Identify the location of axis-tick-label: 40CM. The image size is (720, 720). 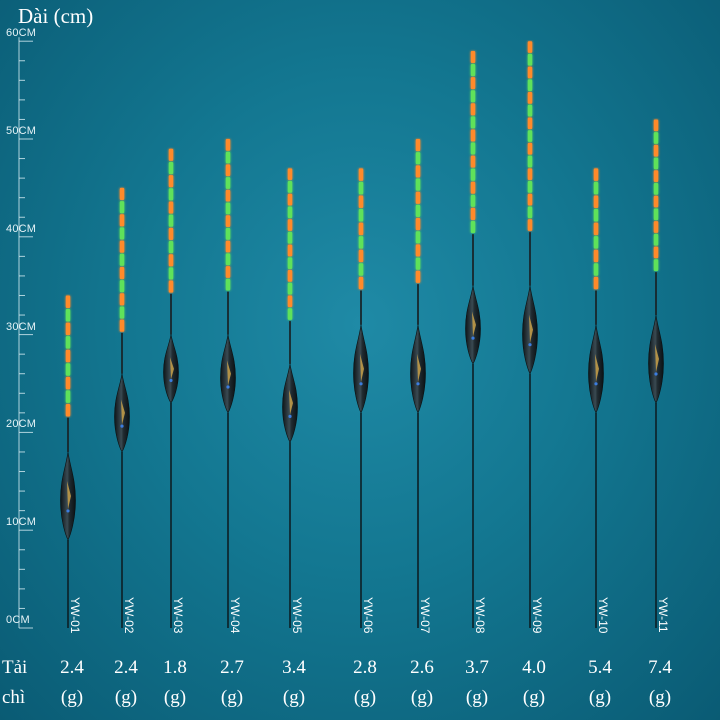
(21, 228).